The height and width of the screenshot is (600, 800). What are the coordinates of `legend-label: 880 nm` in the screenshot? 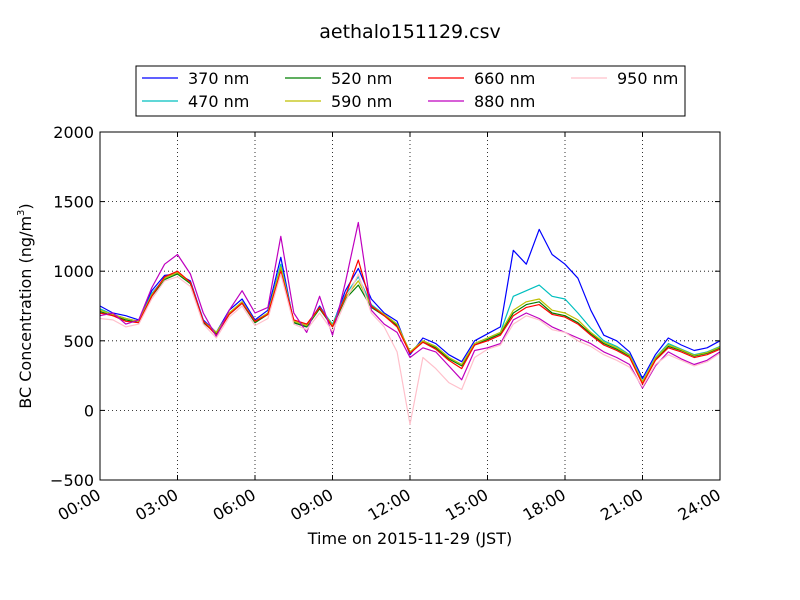 It's located at (504, 101).